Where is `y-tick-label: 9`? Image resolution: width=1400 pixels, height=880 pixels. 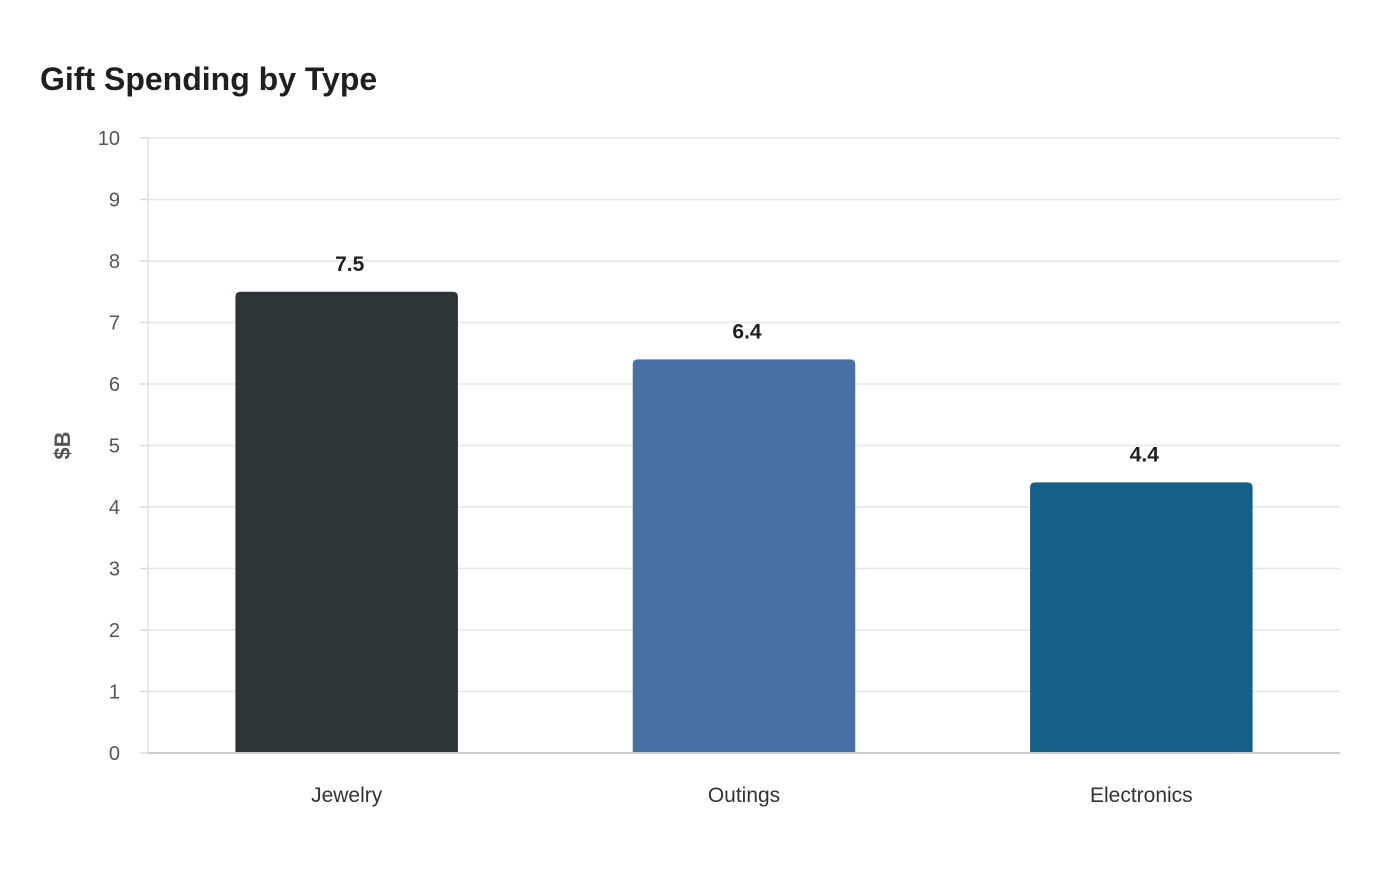 y-tick-label: 9 is located at coordinates (114, 201).